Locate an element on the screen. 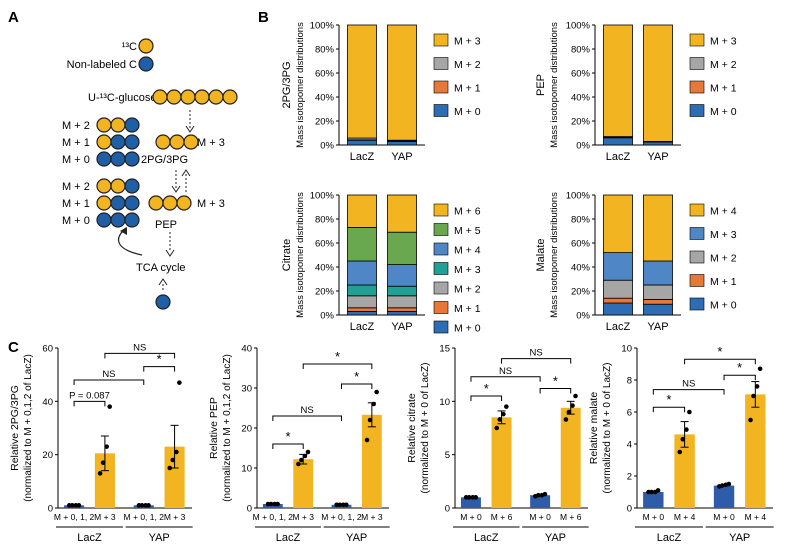 The height and width of the screenshot is (552, 793). pep-m2-carbon is located at coordinates (132, 186).